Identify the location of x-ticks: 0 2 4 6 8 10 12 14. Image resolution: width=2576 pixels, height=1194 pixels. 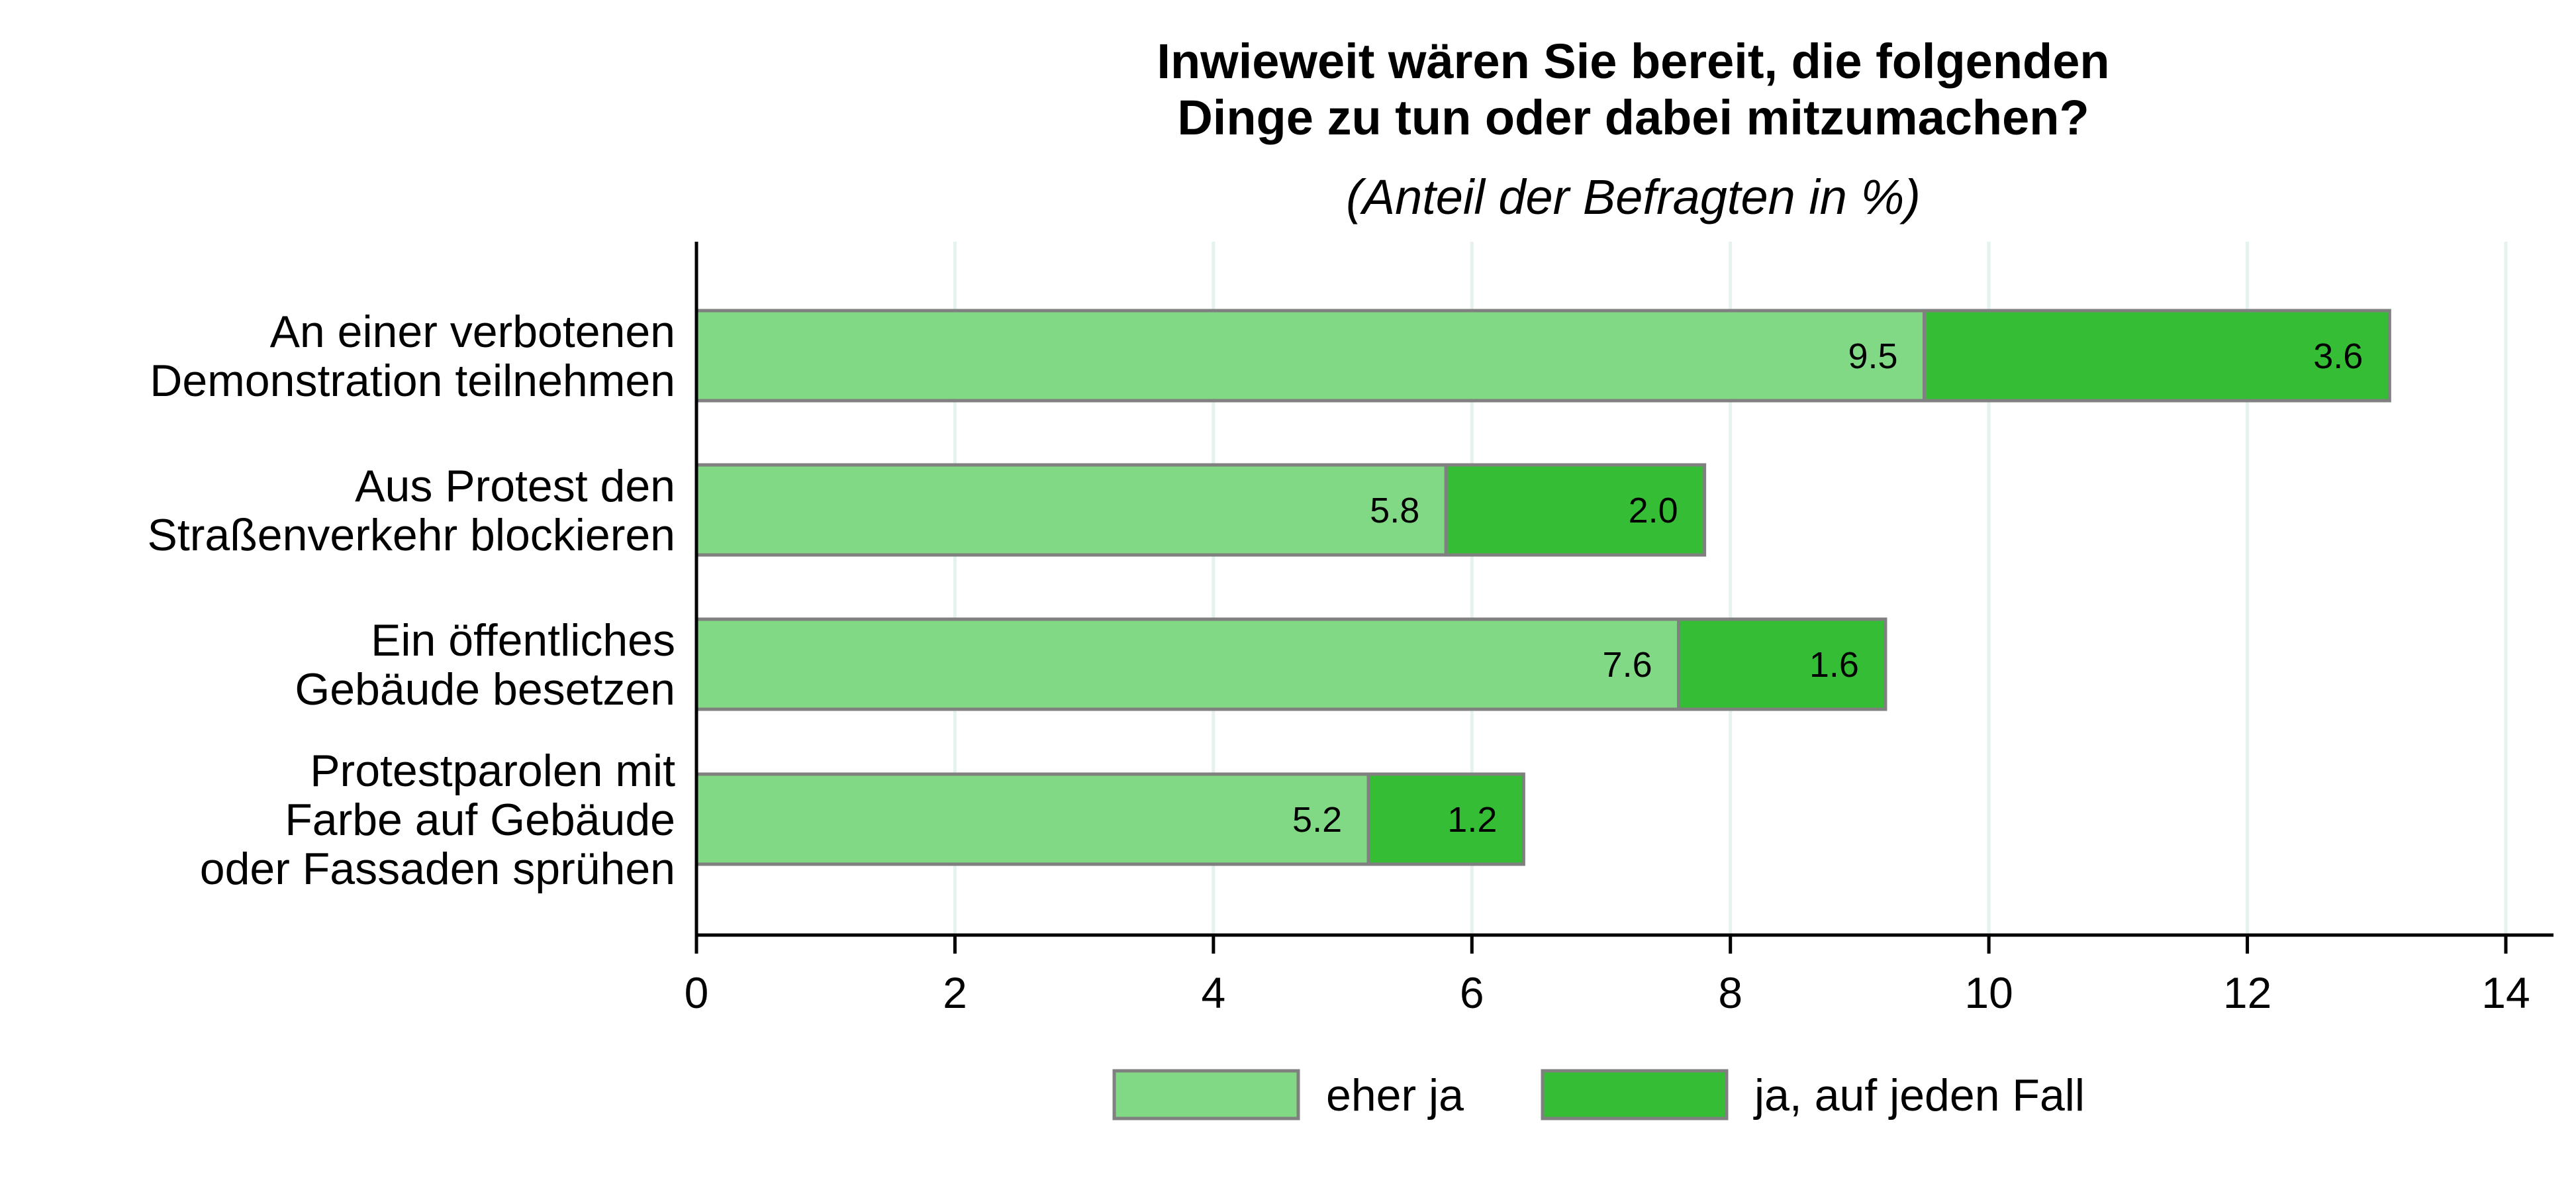
(1607, 976).